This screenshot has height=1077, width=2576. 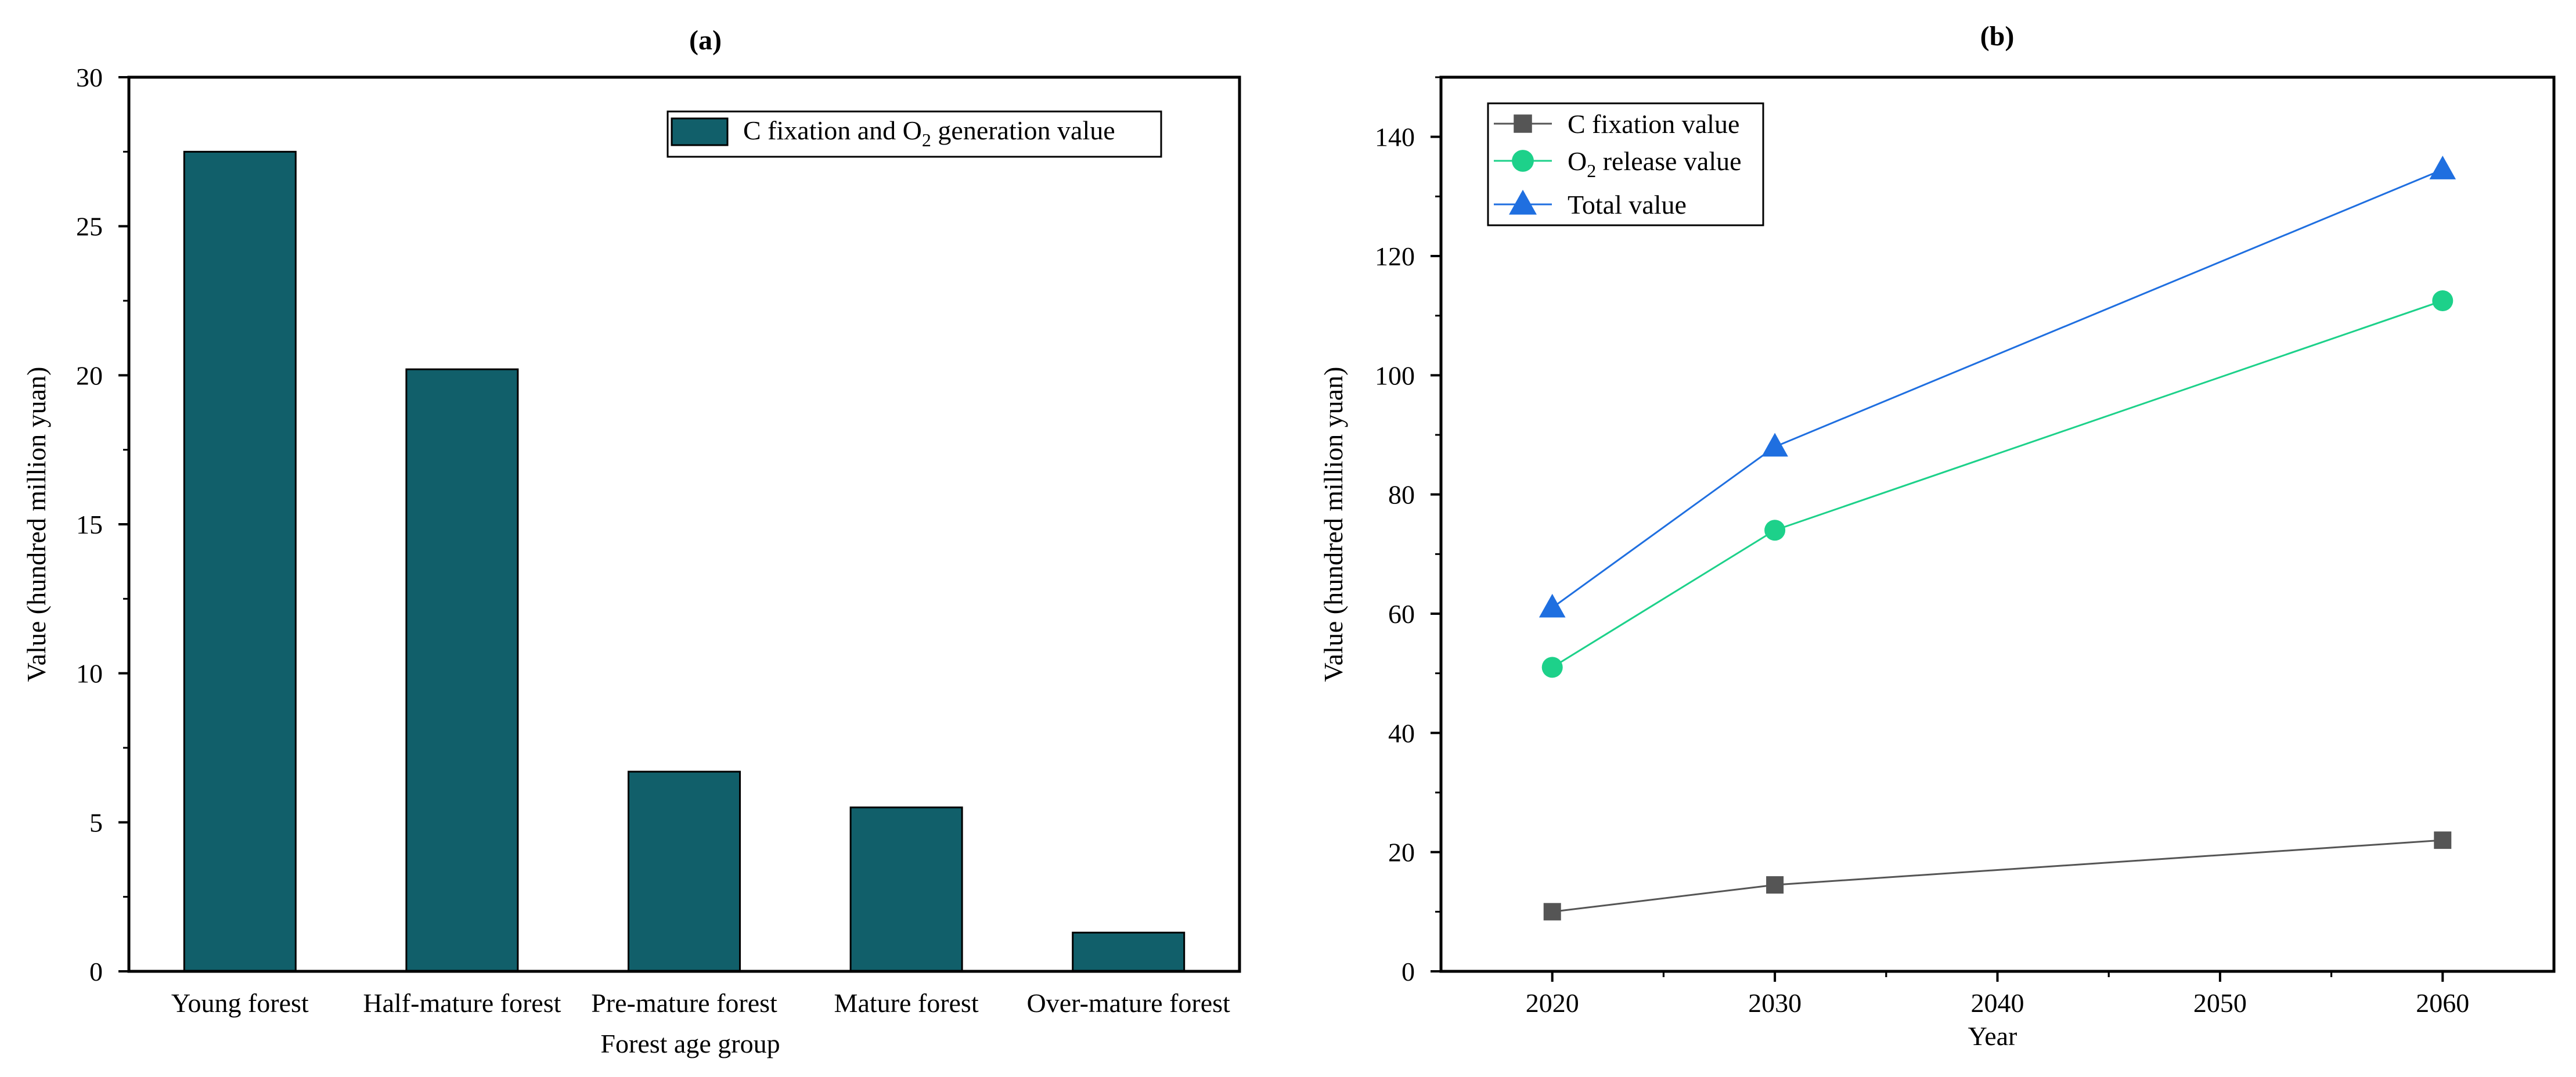 What do you see at coordinates (89, 77) in the screenshot?
I see `y-tick-label: 30` at bounding box center [89, 77].